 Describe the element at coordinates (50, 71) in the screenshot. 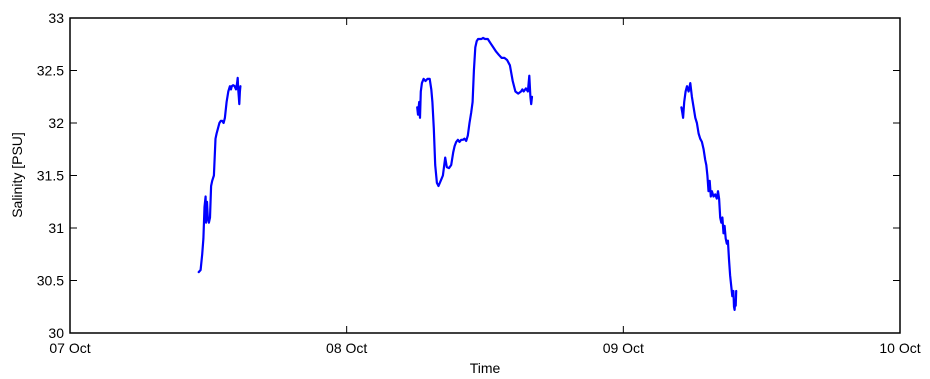

I see `y-tick-label: 32.5` at that location.